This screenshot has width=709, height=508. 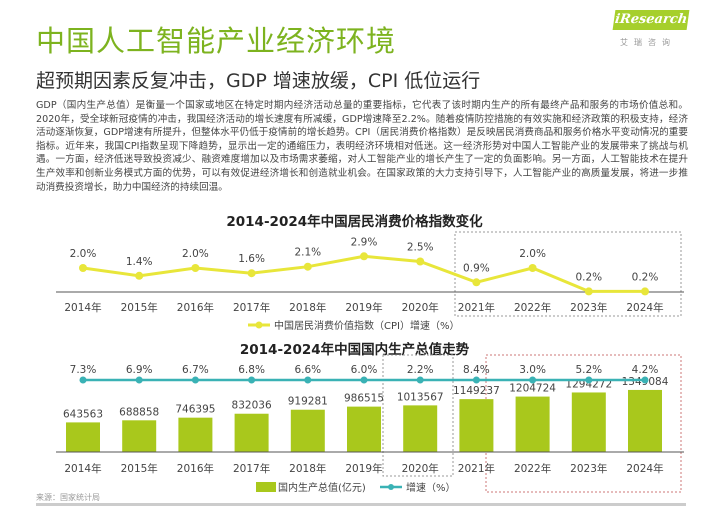 What do you see at coordinates (139, 412) in the screenshot?
I see `gdp-bar-label: 688858` at bounding box center [139, 412].